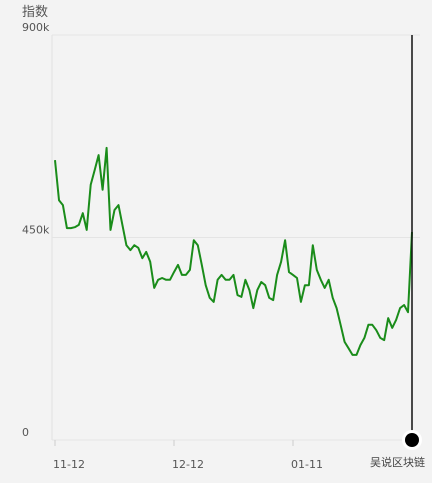 This screenshot has width=432, height=483. What do you see at coordinates (69, 464) in the screenshot?
I see `x-tick-label: 11-12` at bounding box center [69, 464].